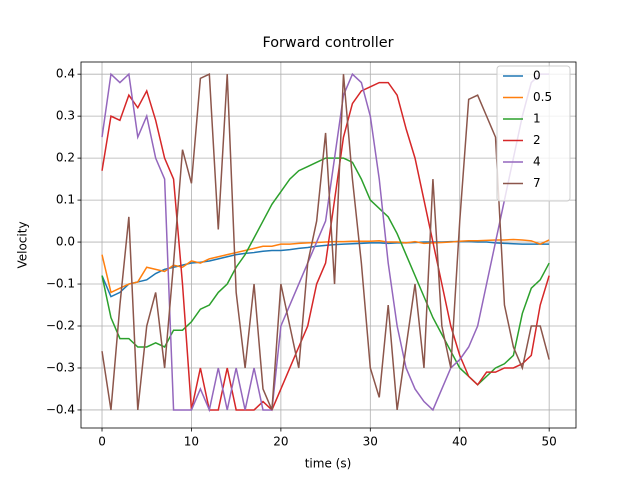  Describe the element at coordinates (327, 43) in the screenshot. I see `chart-title: Forward controller` at that location.